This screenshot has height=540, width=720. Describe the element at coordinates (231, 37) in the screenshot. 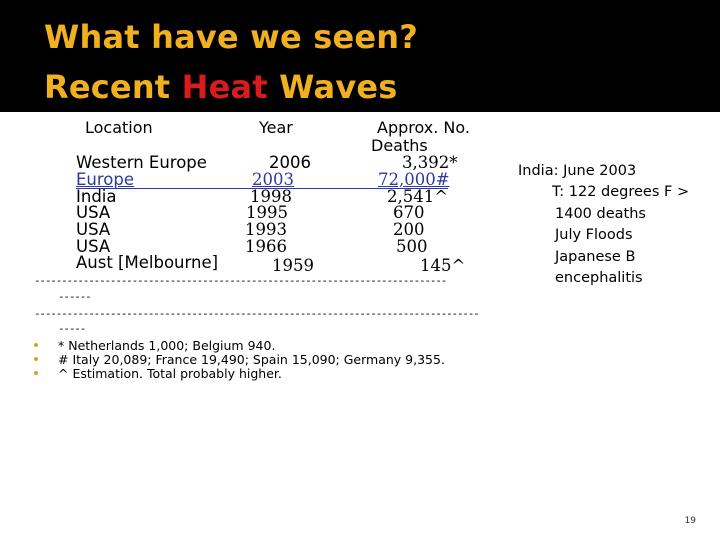

I see `slide-title-line1: What have we seen?` at that location.